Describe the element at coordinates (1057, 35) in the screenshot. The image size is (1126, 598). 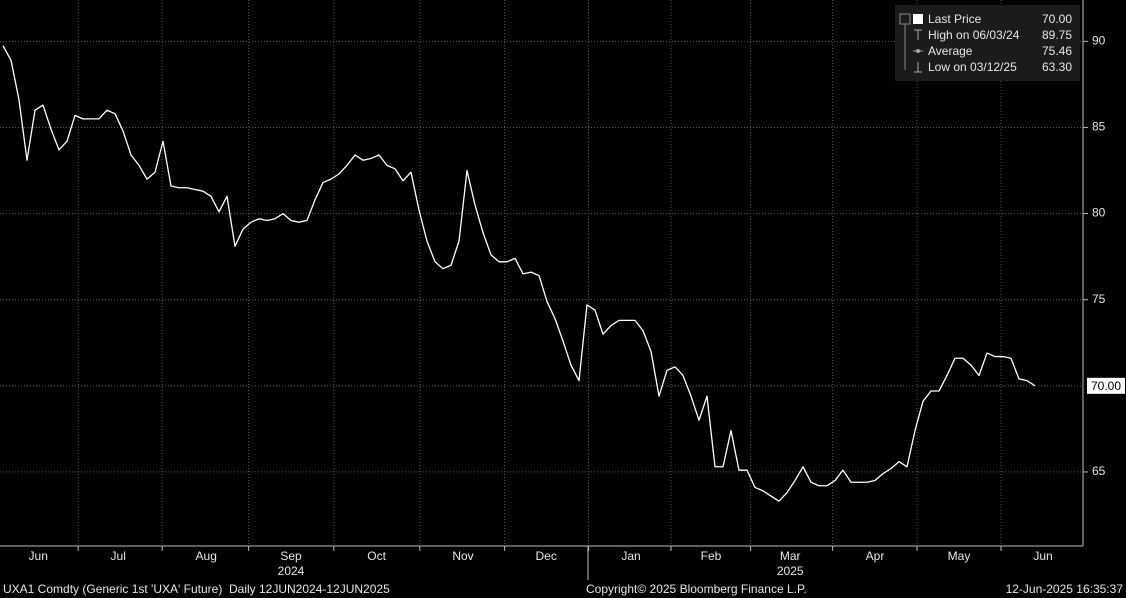
I see `legend-value: 89.75` at that location.